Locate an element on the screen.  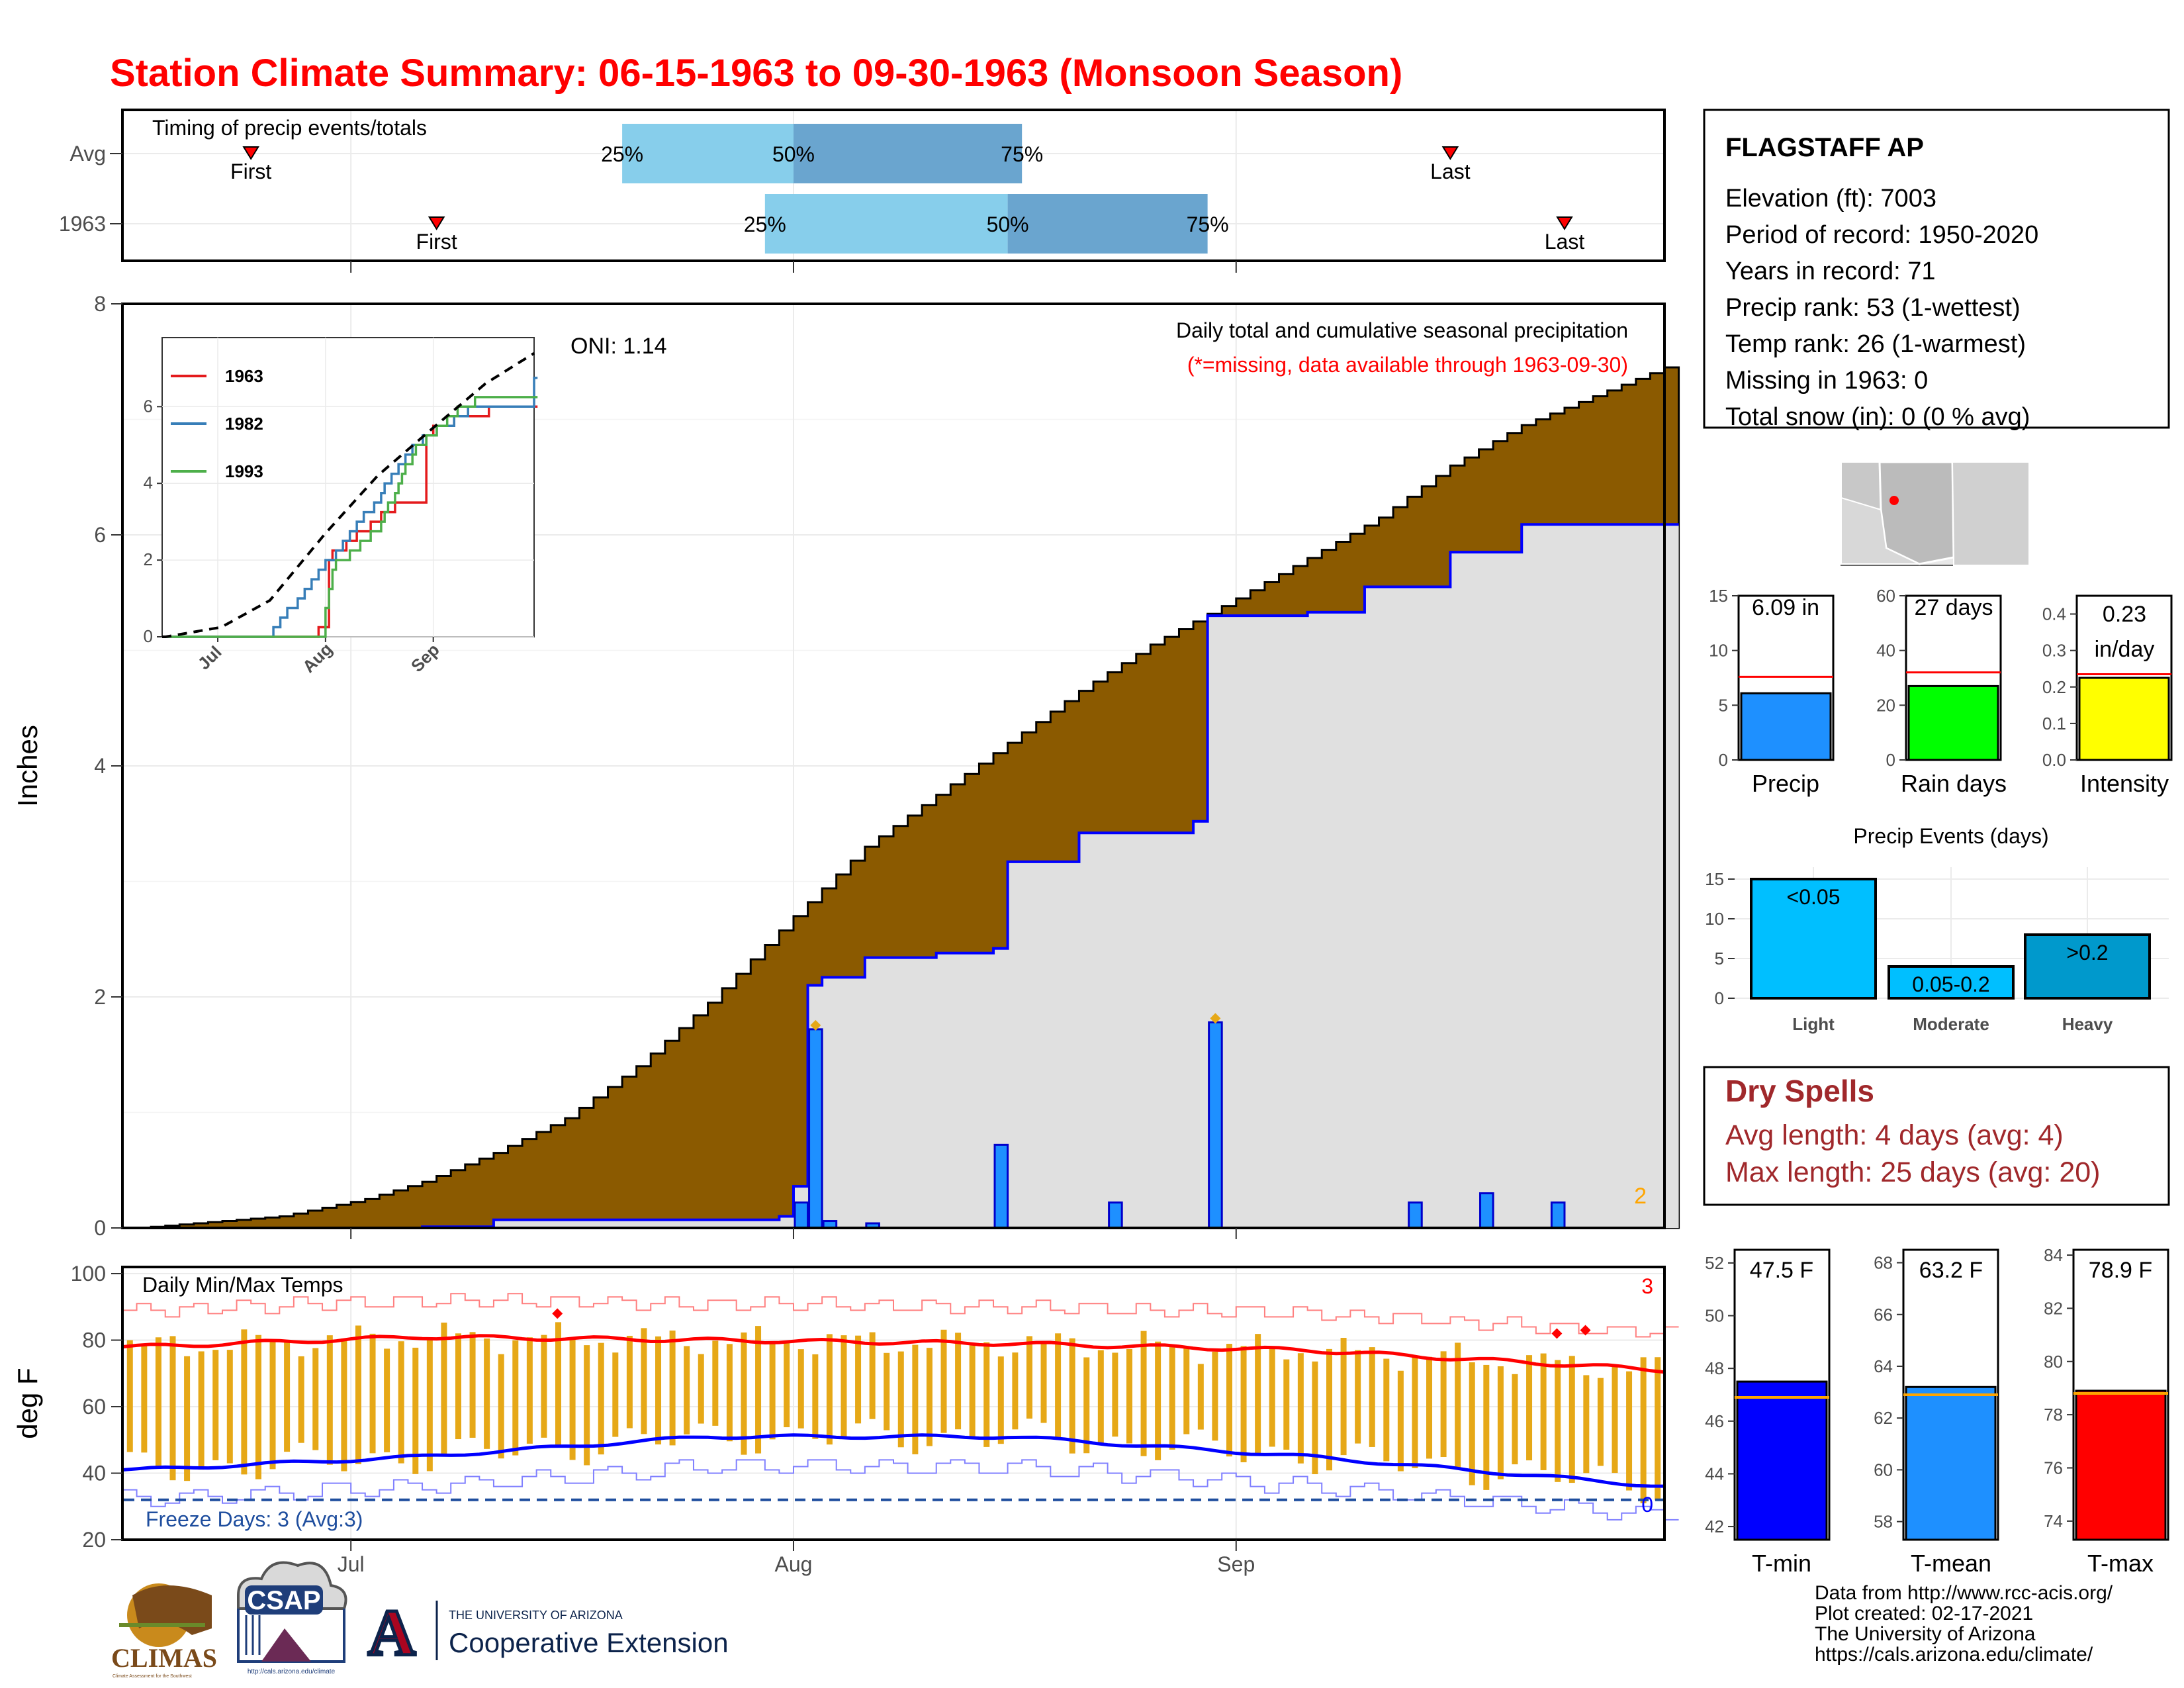
daily-precip-bar is located at coordinates (1001, 1186).